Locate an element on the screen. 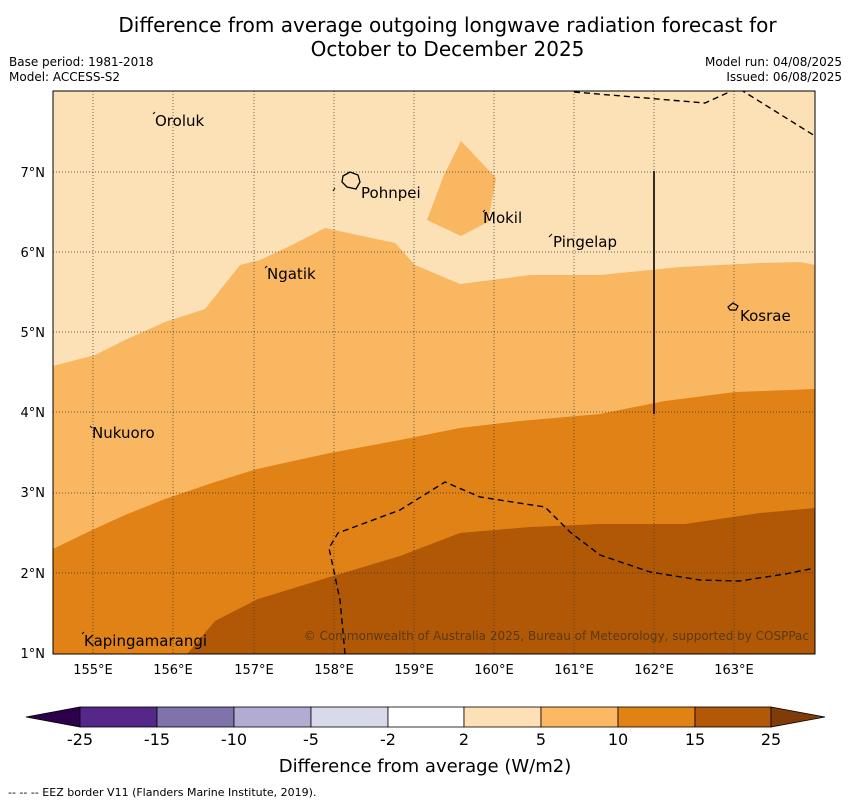 The image size is (850, 804). label-ngatik: Ngatik is located at coordinates (291, 274).